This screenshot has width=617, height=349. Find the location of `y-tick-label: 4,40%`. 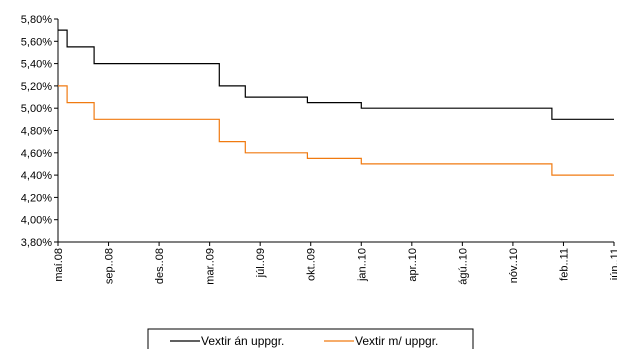

y-tick-label: 4,40% is located at coordinates (36, 176).